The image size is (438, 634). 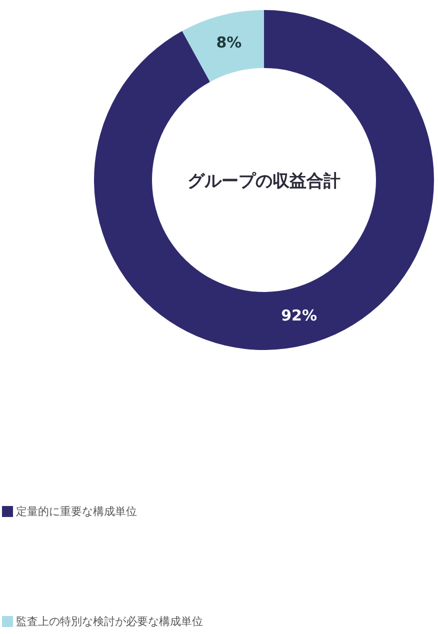 I want to click on legend-label: 監査上の特別な検討が必要な構成単位, so click(x=109, y=621).